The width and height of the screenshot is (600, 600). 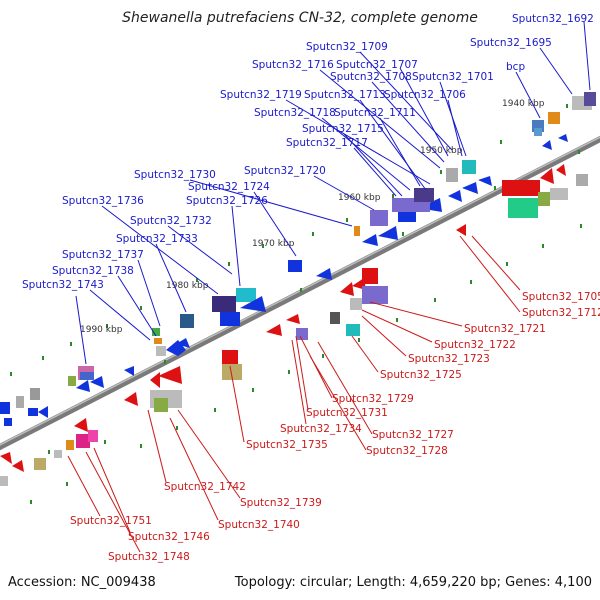 What do you see at coordinates (359, 198) in the screenshot?
I see `kbp-mark-1960: 1960 kbp` at bounding box center [359, 198].